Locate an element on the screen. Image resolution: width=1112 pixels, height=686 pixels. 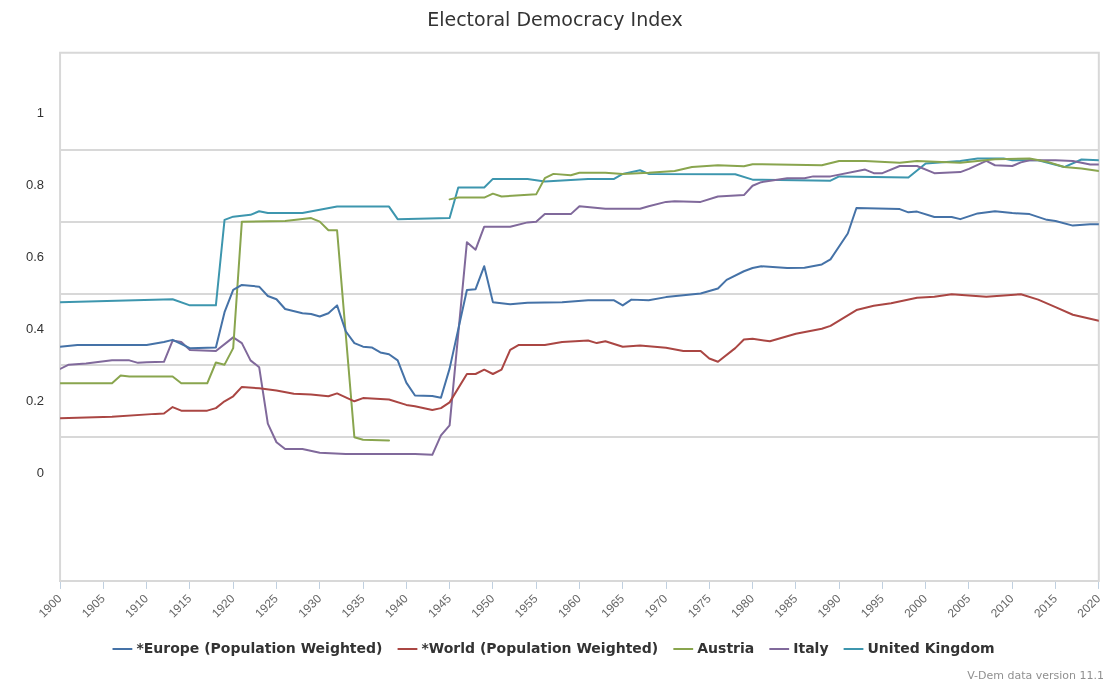
legend-label: *World (Population Weighted) is located at coordinates (540, 647).